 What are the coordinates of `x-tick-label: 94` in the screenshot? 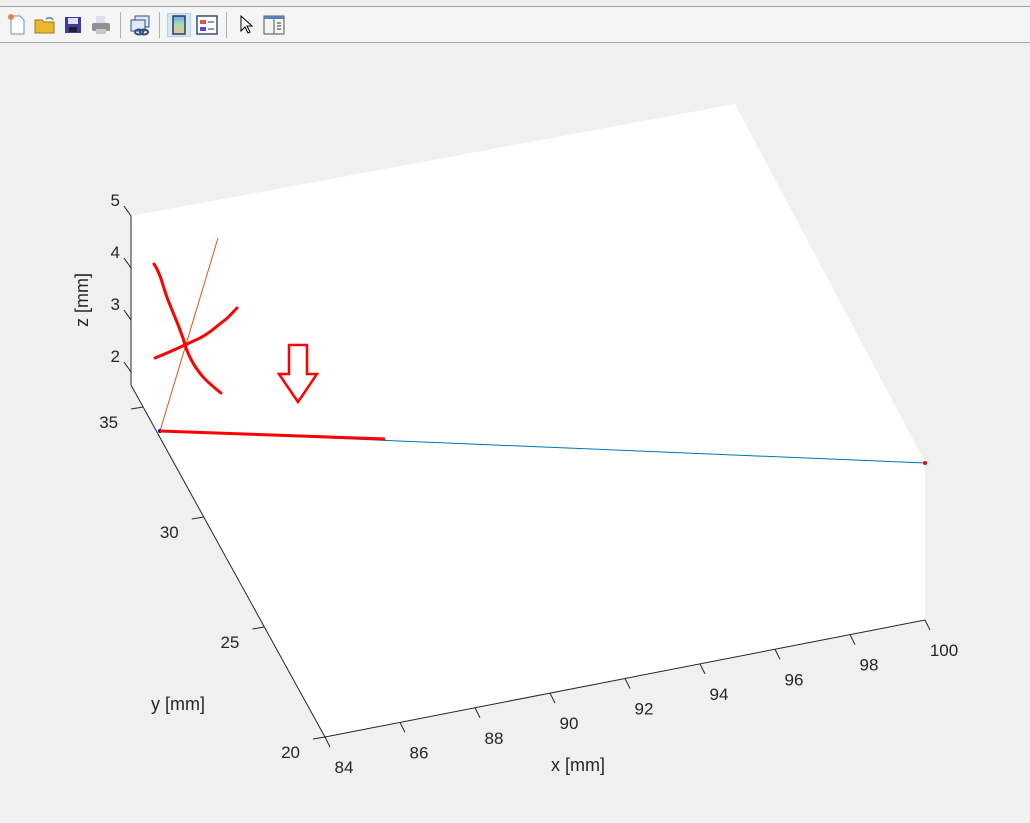 It's located at (719, 694).